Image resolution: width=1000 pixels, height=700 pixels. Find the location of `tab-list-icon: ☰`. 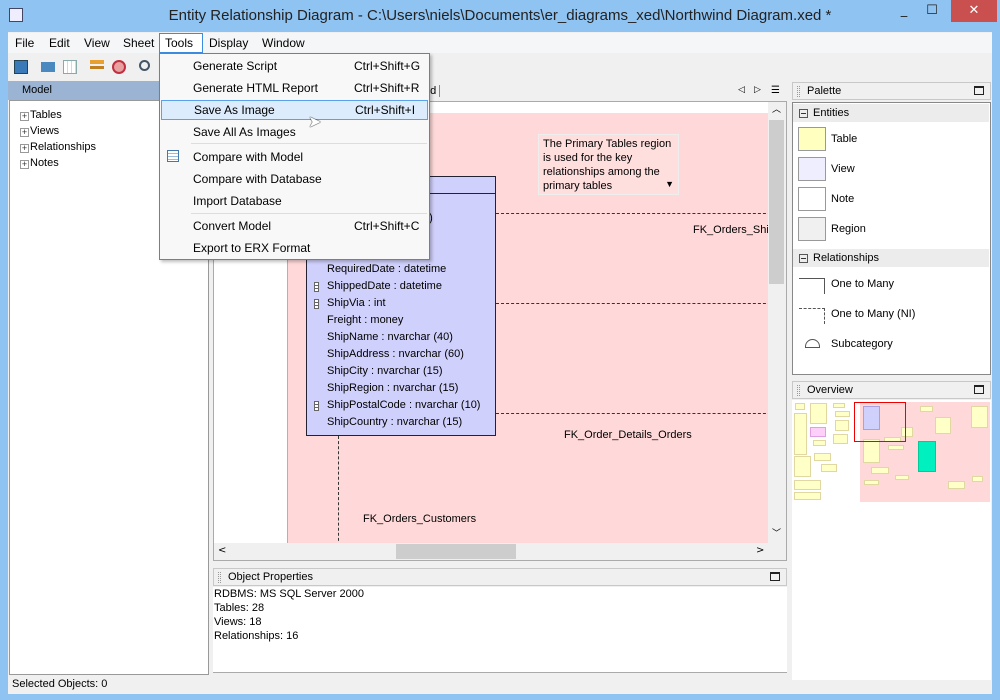

tab-list-icon: ☰ is located at coordinates (775, 90).